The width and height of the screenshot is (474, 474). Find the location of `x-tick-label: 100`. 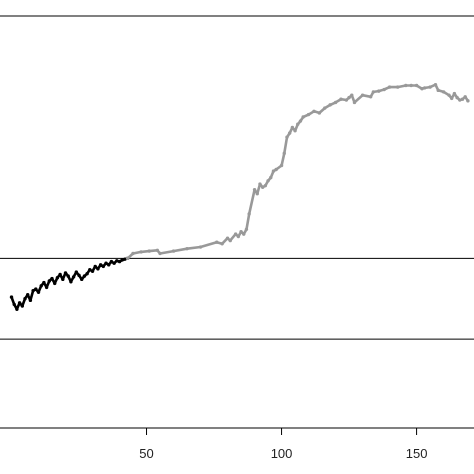

x-tick-label: 100 is located at coordinates (282, 453).